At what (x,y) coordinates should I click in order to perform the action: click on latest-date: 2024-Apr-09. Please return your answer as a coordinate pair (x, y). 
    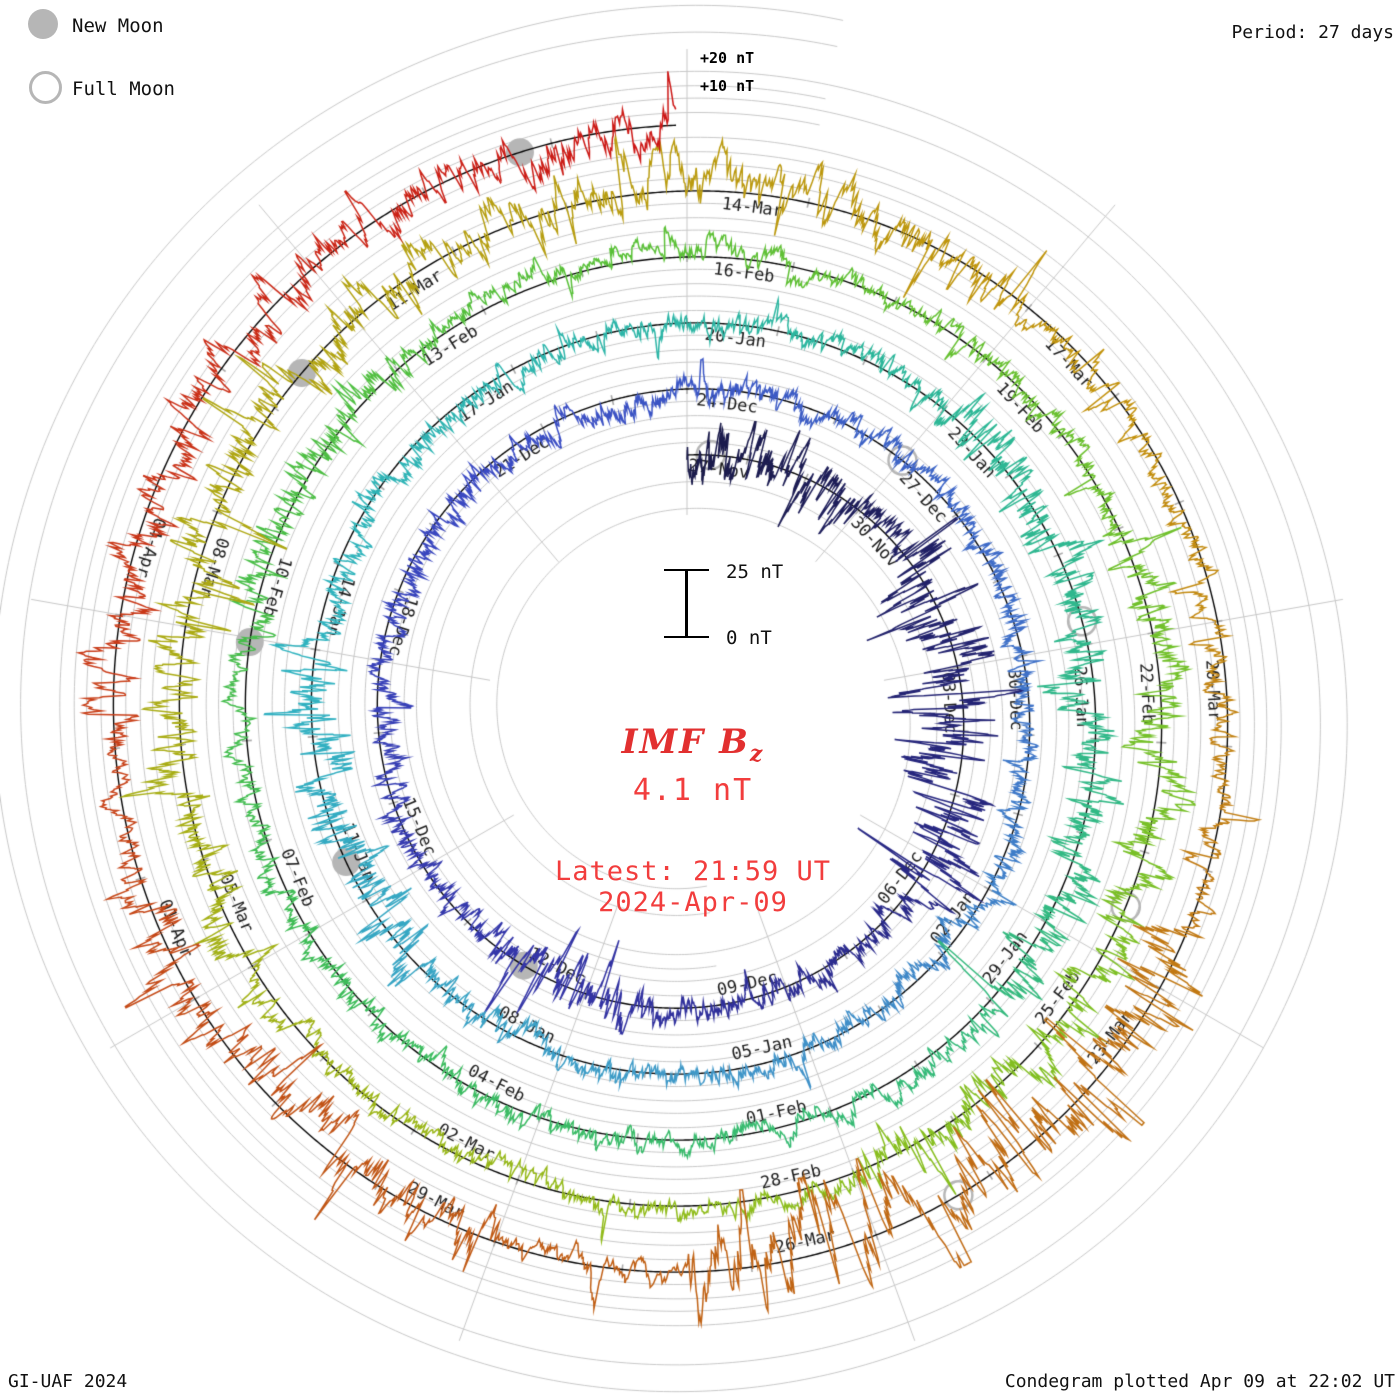
    Looking at the image, I should click on (693, 902).